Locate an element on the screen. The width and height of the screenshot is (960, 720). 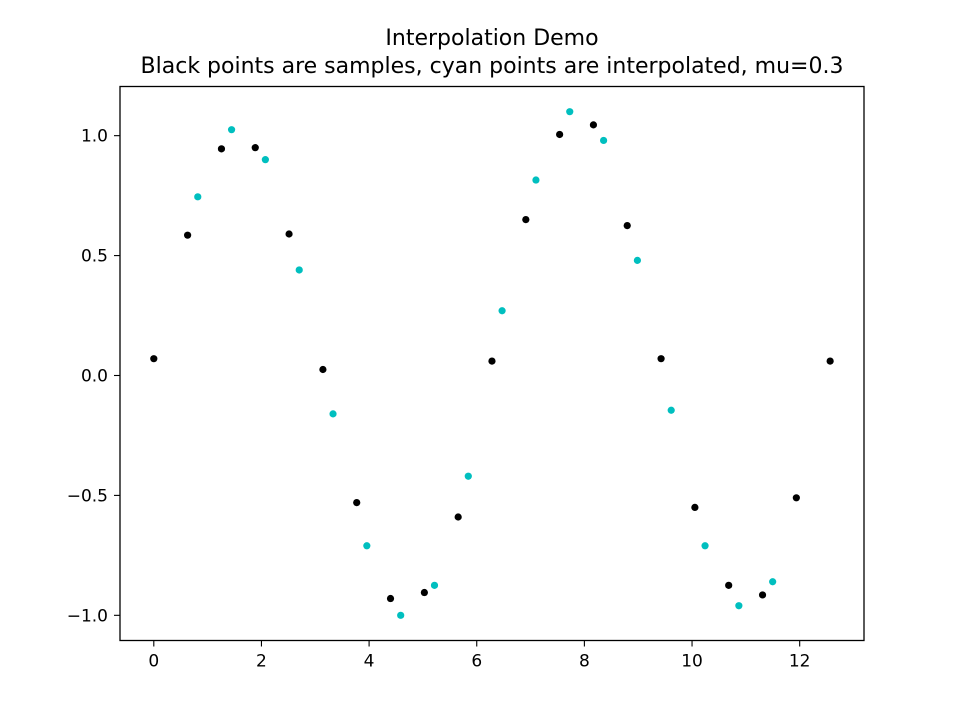
y-tick-label: 1.0 is located at coordinates (94, 137).